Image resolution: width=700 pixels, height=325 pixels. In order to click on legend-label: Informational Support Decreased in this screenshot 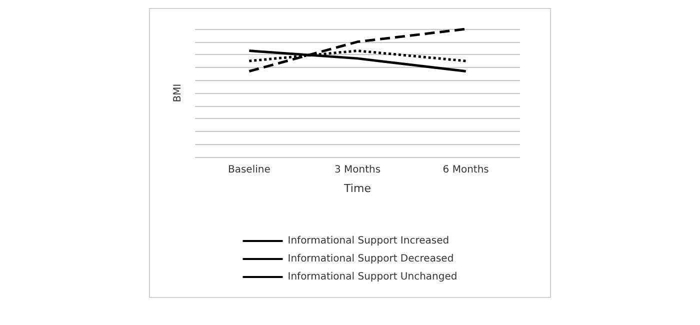, I will do `click(371, 259)`.